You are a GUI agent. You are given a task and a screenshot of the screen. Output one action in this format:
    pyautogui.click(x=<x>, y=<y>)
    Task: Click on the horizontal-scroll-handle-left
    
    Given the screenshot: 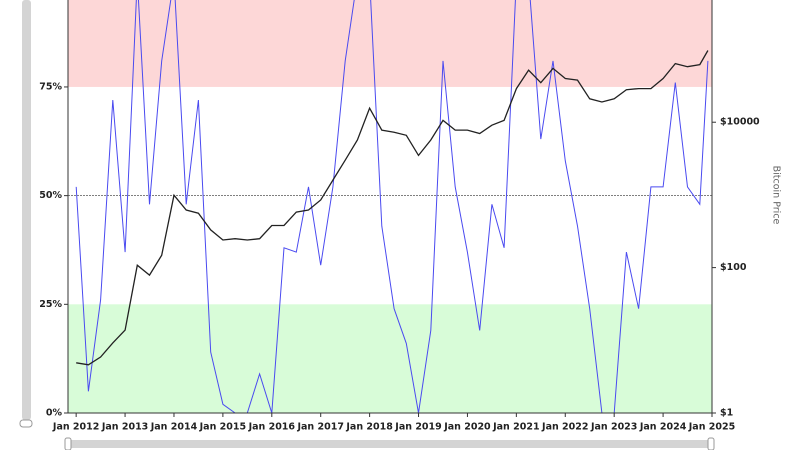 What is the action you would take?
    pyautogui.click(x=68, y=444)
    